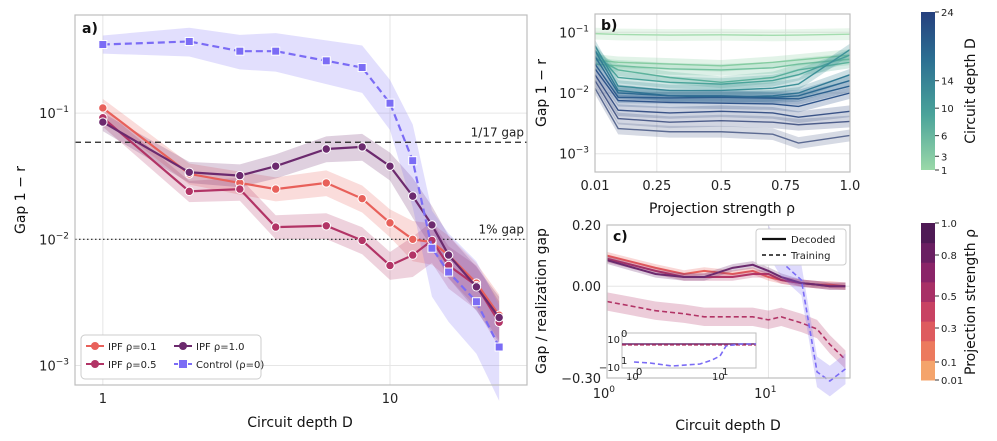 Image resolution: width=997 pixels, height=441 pixels. Describe the element at coordinates (639, 372) in the screenshot. I see `inset-xtick-0-exp: 0` at that location.